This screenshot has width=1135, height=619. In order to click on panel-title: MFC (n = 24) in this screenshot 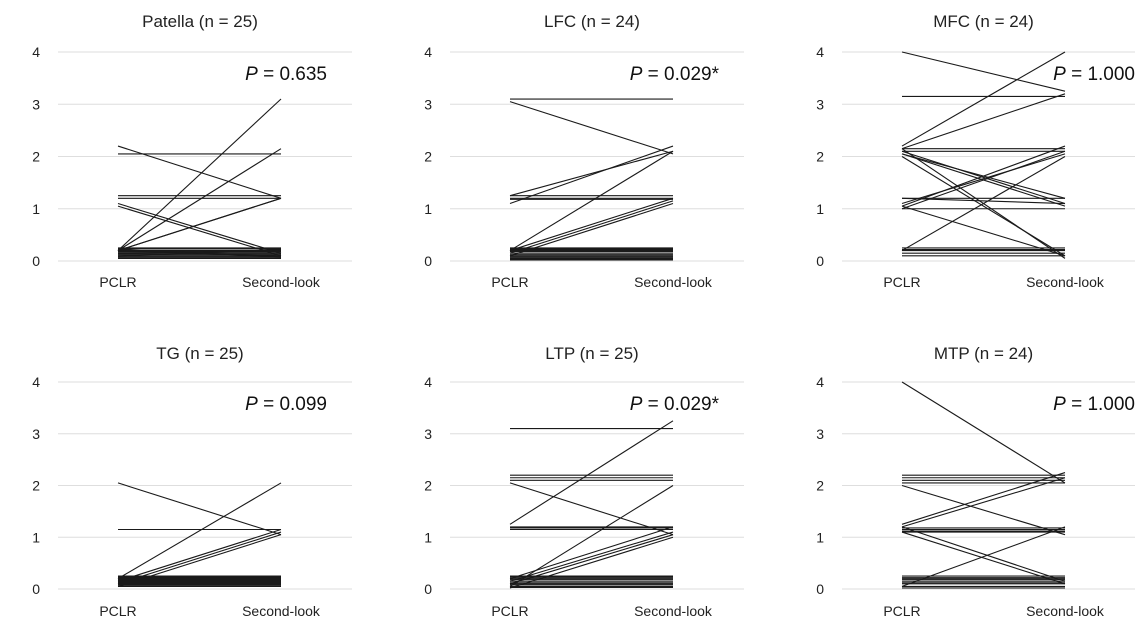, I will do `click(983, 21)`.